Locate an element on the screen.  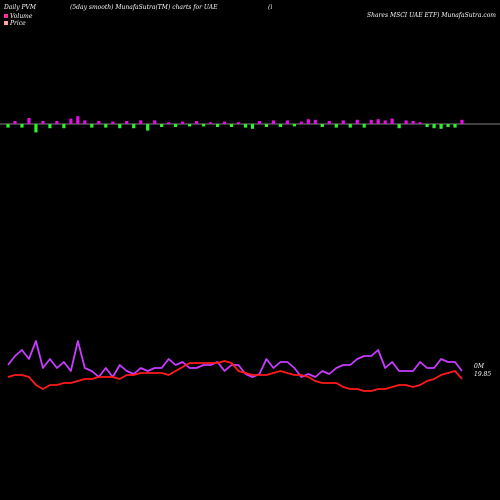
price-end-label: 19.85 is located at coordinates (482, 374).